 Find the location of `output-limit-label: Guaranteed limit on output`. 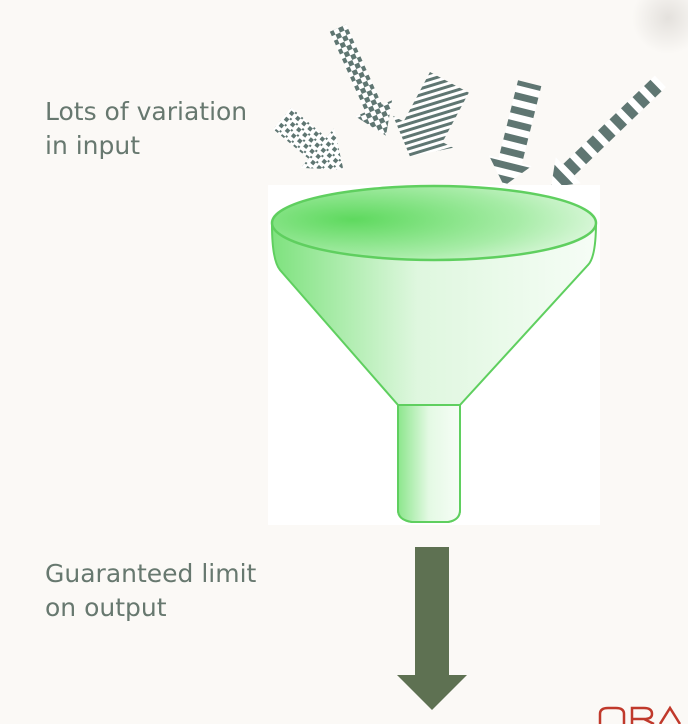

output-limit-label: Guaranteed limit on output is located at coordinates (150, 591).